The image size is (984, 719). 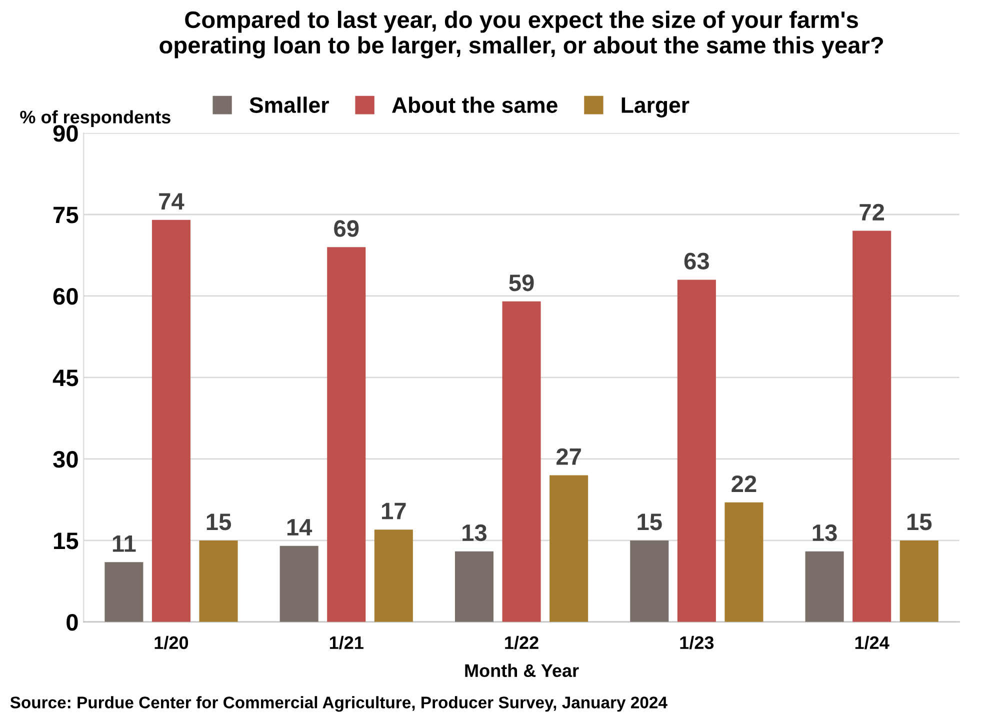 I want to click on data-label: 27, so click(x=568, y=456).